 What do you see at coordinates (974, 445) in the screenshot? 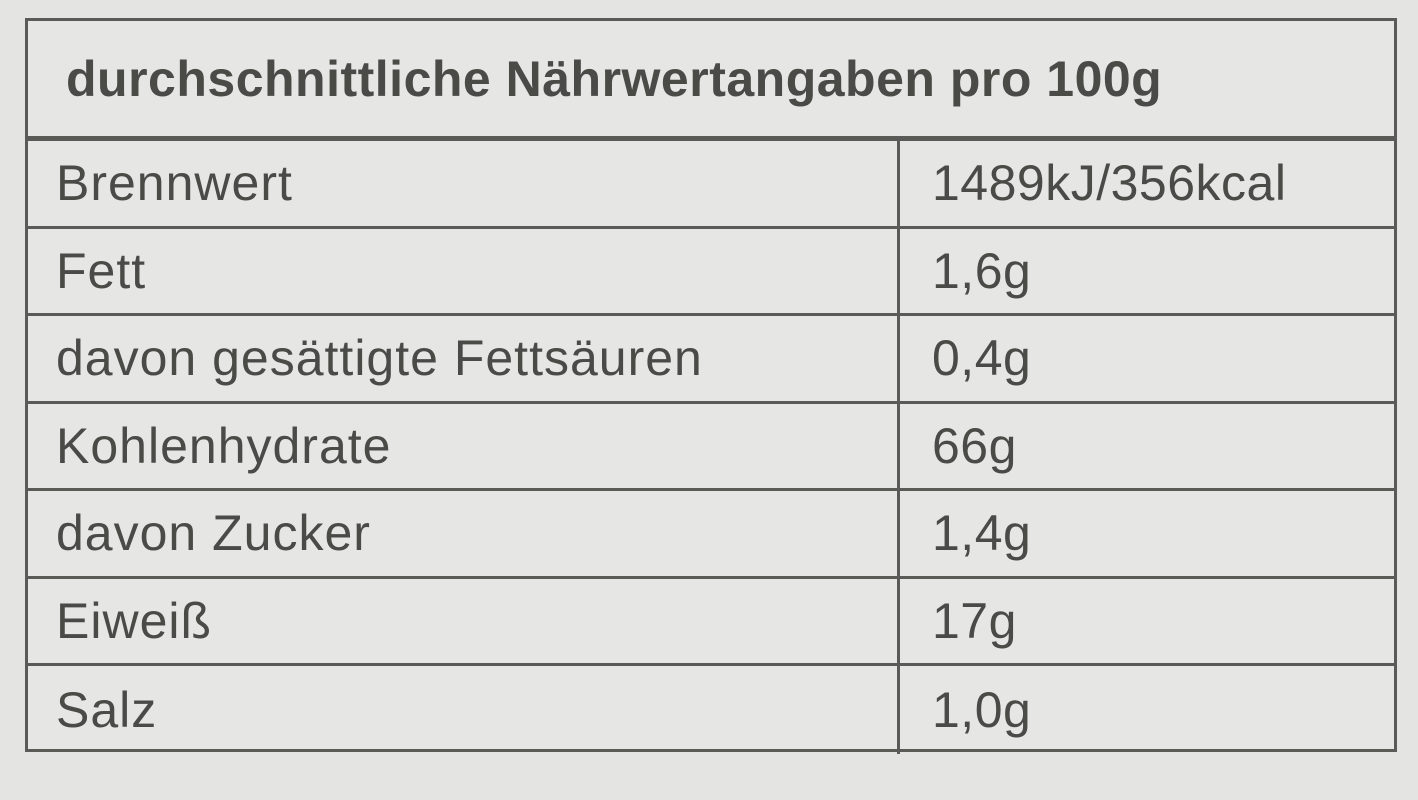
I see `nutrient-value: 66g` at bounding box center [974, 445].